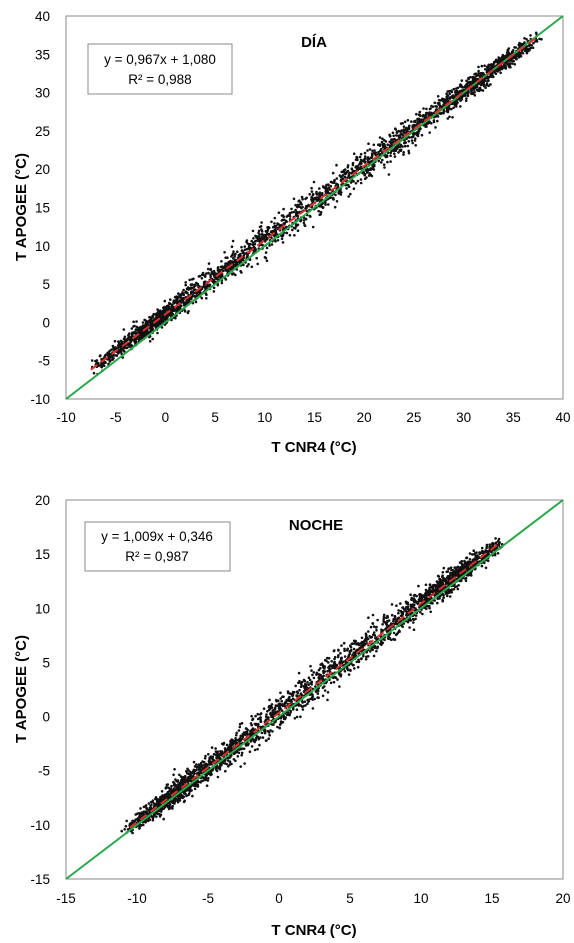  Describe the element at coordinates (513, 417) in the screenshot. I see `x-tick-label: 35` at that location.